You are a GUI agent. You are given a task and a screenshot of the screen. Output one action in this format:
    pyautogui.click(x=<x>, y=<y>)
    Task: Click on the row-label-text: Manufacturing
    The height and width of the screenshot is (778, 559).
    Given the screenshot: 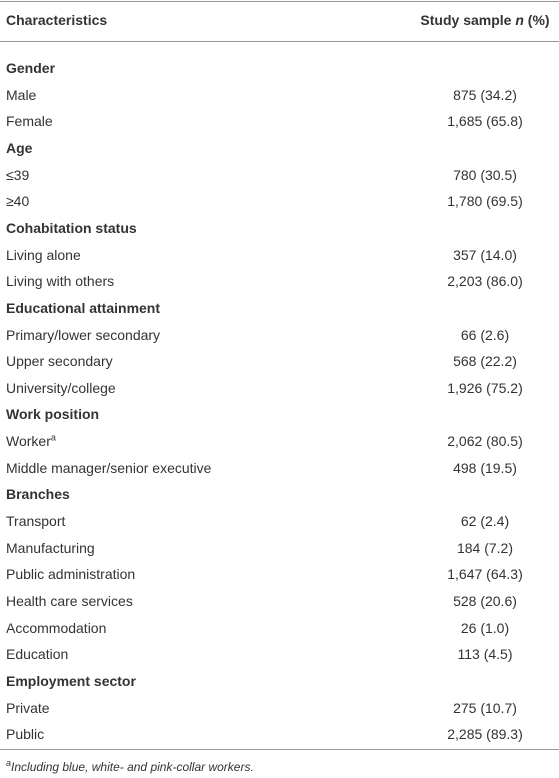 What is the action you would take?
    pyautogui.click(x=50, y=547)
    